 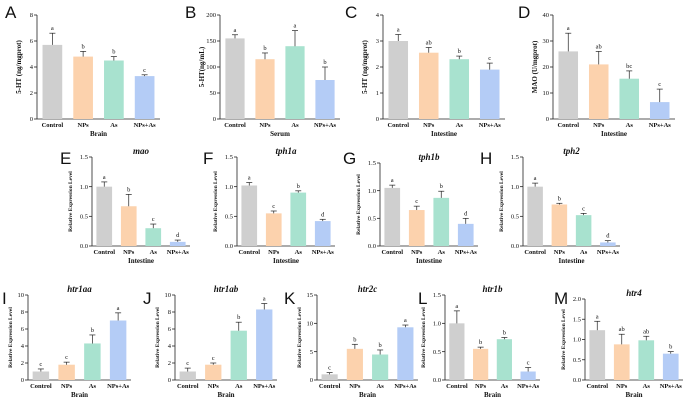 What do you see at coordinates (608, 236) in the screenshot?
I see `sig-letter-h: d` at bounding box center [608, 236].